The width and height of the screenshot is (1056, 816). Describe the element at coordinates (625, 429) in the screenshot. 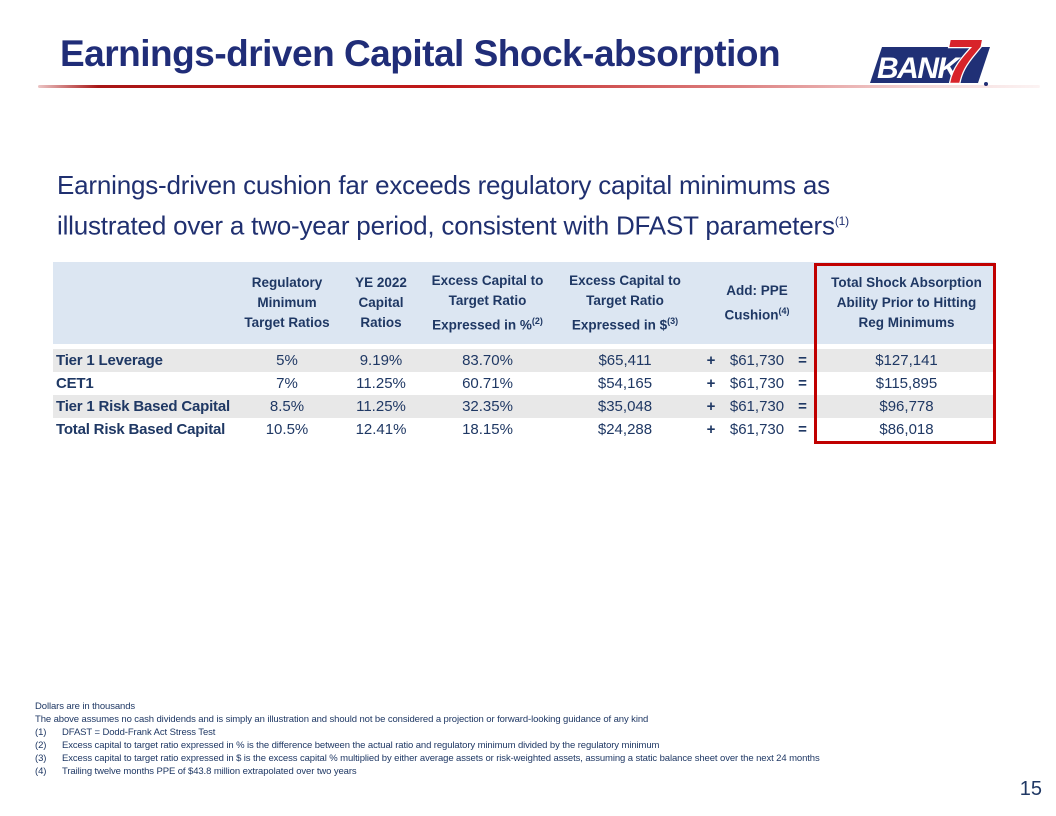

I see `cell-excess-usd: $24,288` at that location.